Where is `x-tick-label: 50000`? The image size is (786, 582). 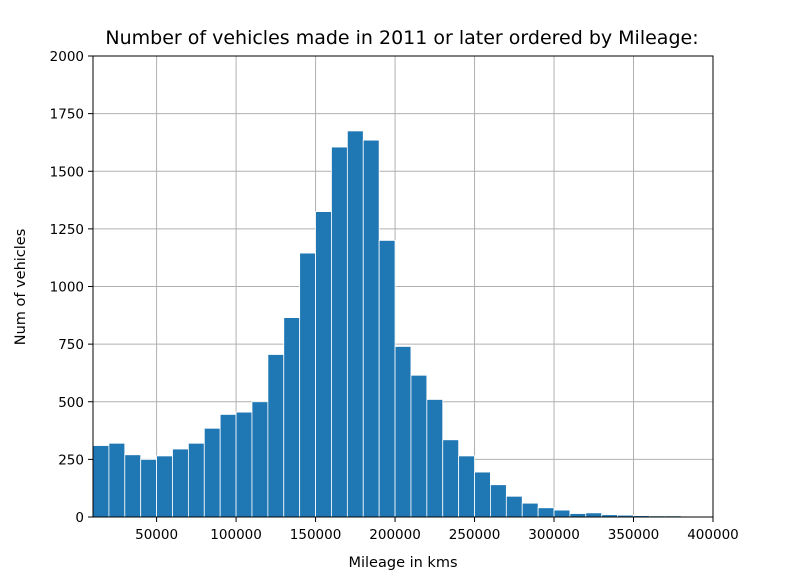 x-tick-label: 50000 is located at coordinates (156, 535).